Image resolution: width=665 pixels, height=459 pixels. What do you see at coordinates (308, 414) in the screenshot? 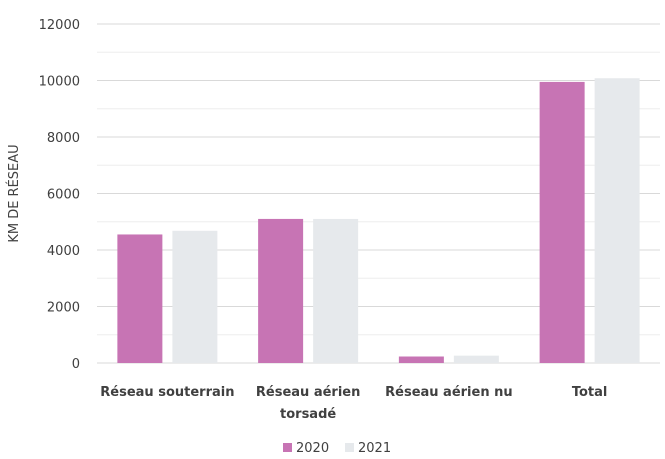
I see `x-category-label: torsadé` at bounding box center [308, 414].